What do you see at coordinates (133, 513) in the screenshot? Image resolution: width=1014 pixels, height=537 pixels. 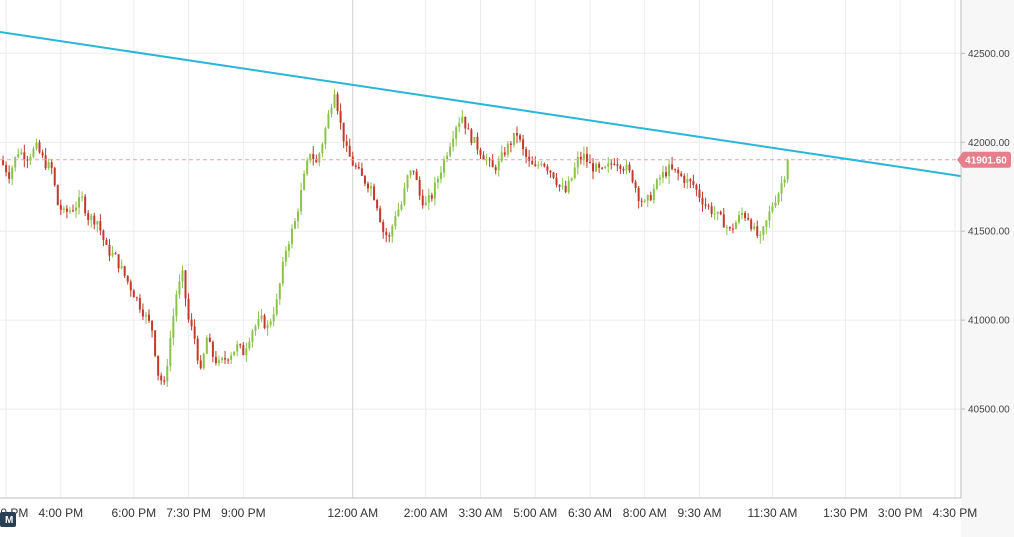 I see `x-tick-label-2: 6:00 PM` at bounding box center [133, 513].